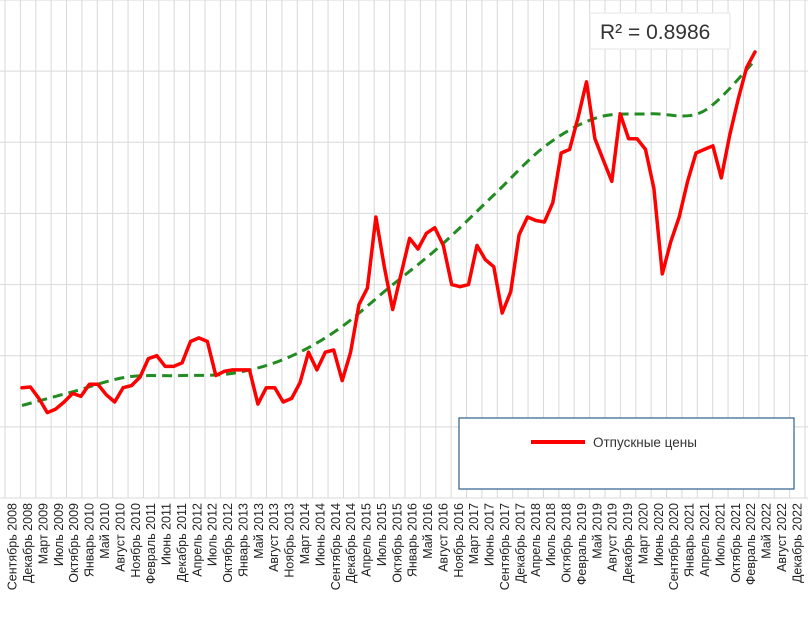 The image size is (808, 628). Describe the element at coordinates (736, 543) in the screenshot. I see `x-tick-label: Октябрь 2021` at that location.